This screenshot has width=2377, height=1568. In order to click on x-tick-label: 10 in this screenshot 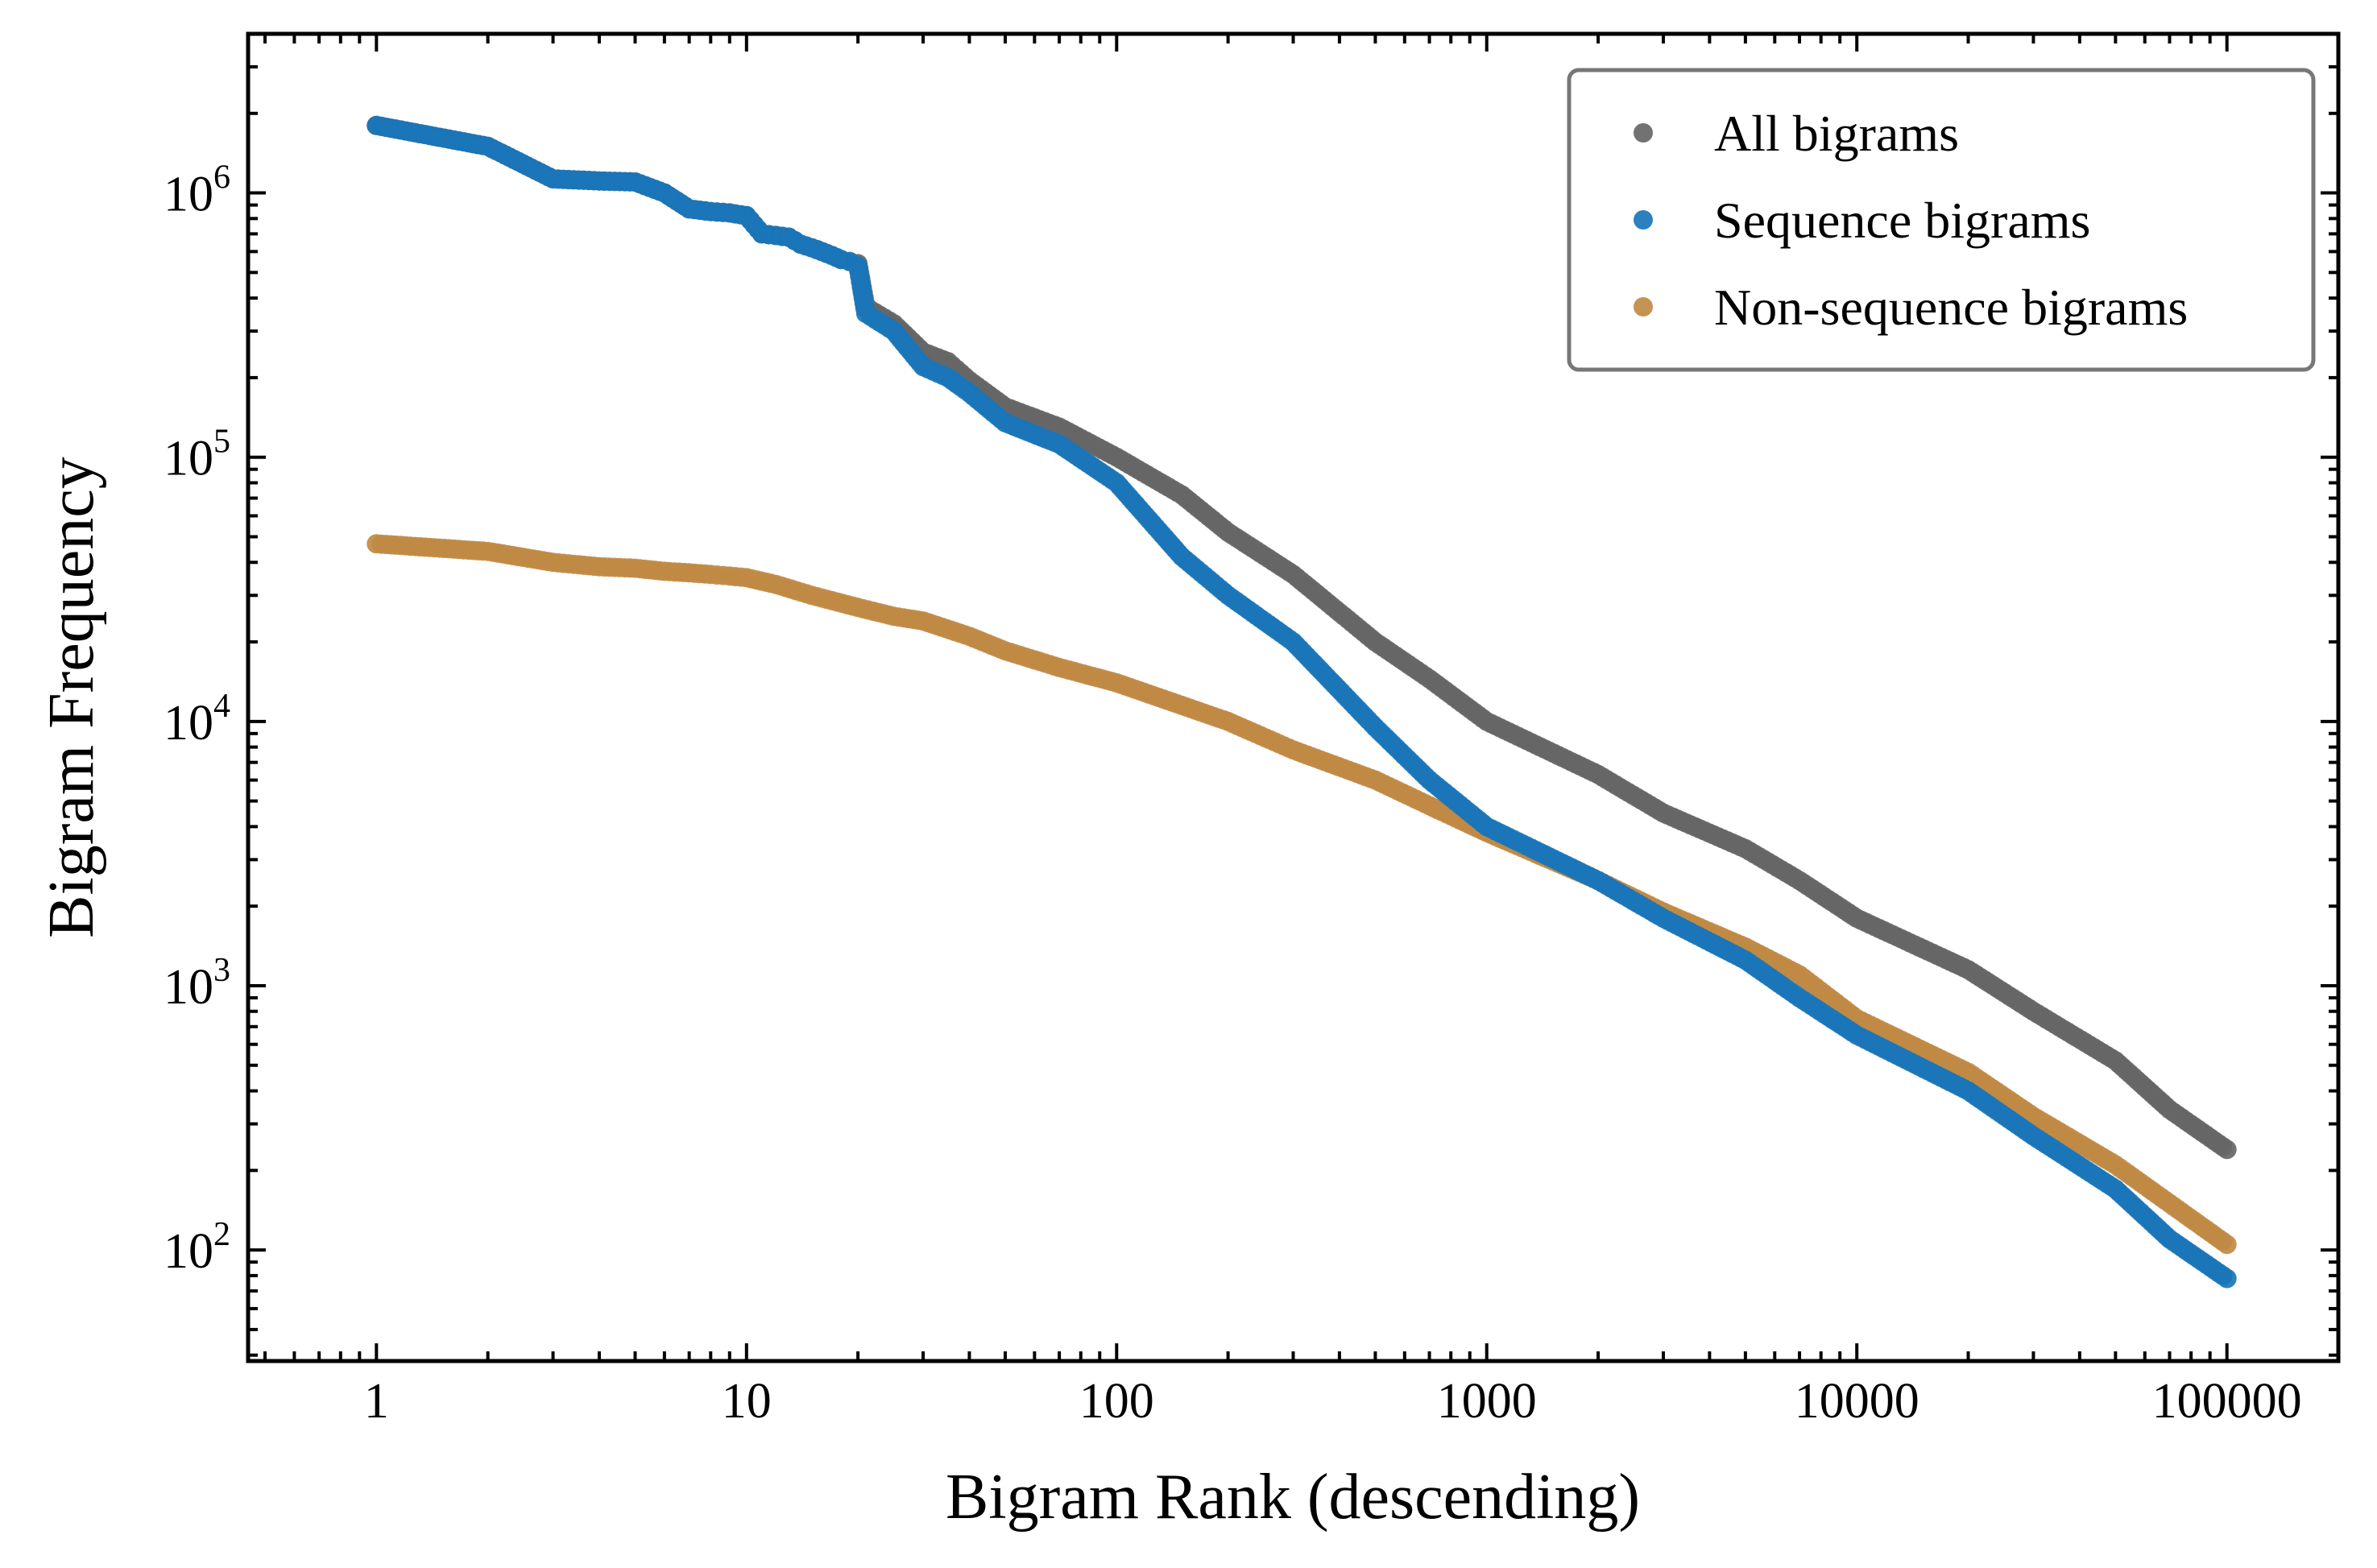, I will do `click(747, 1401)`.